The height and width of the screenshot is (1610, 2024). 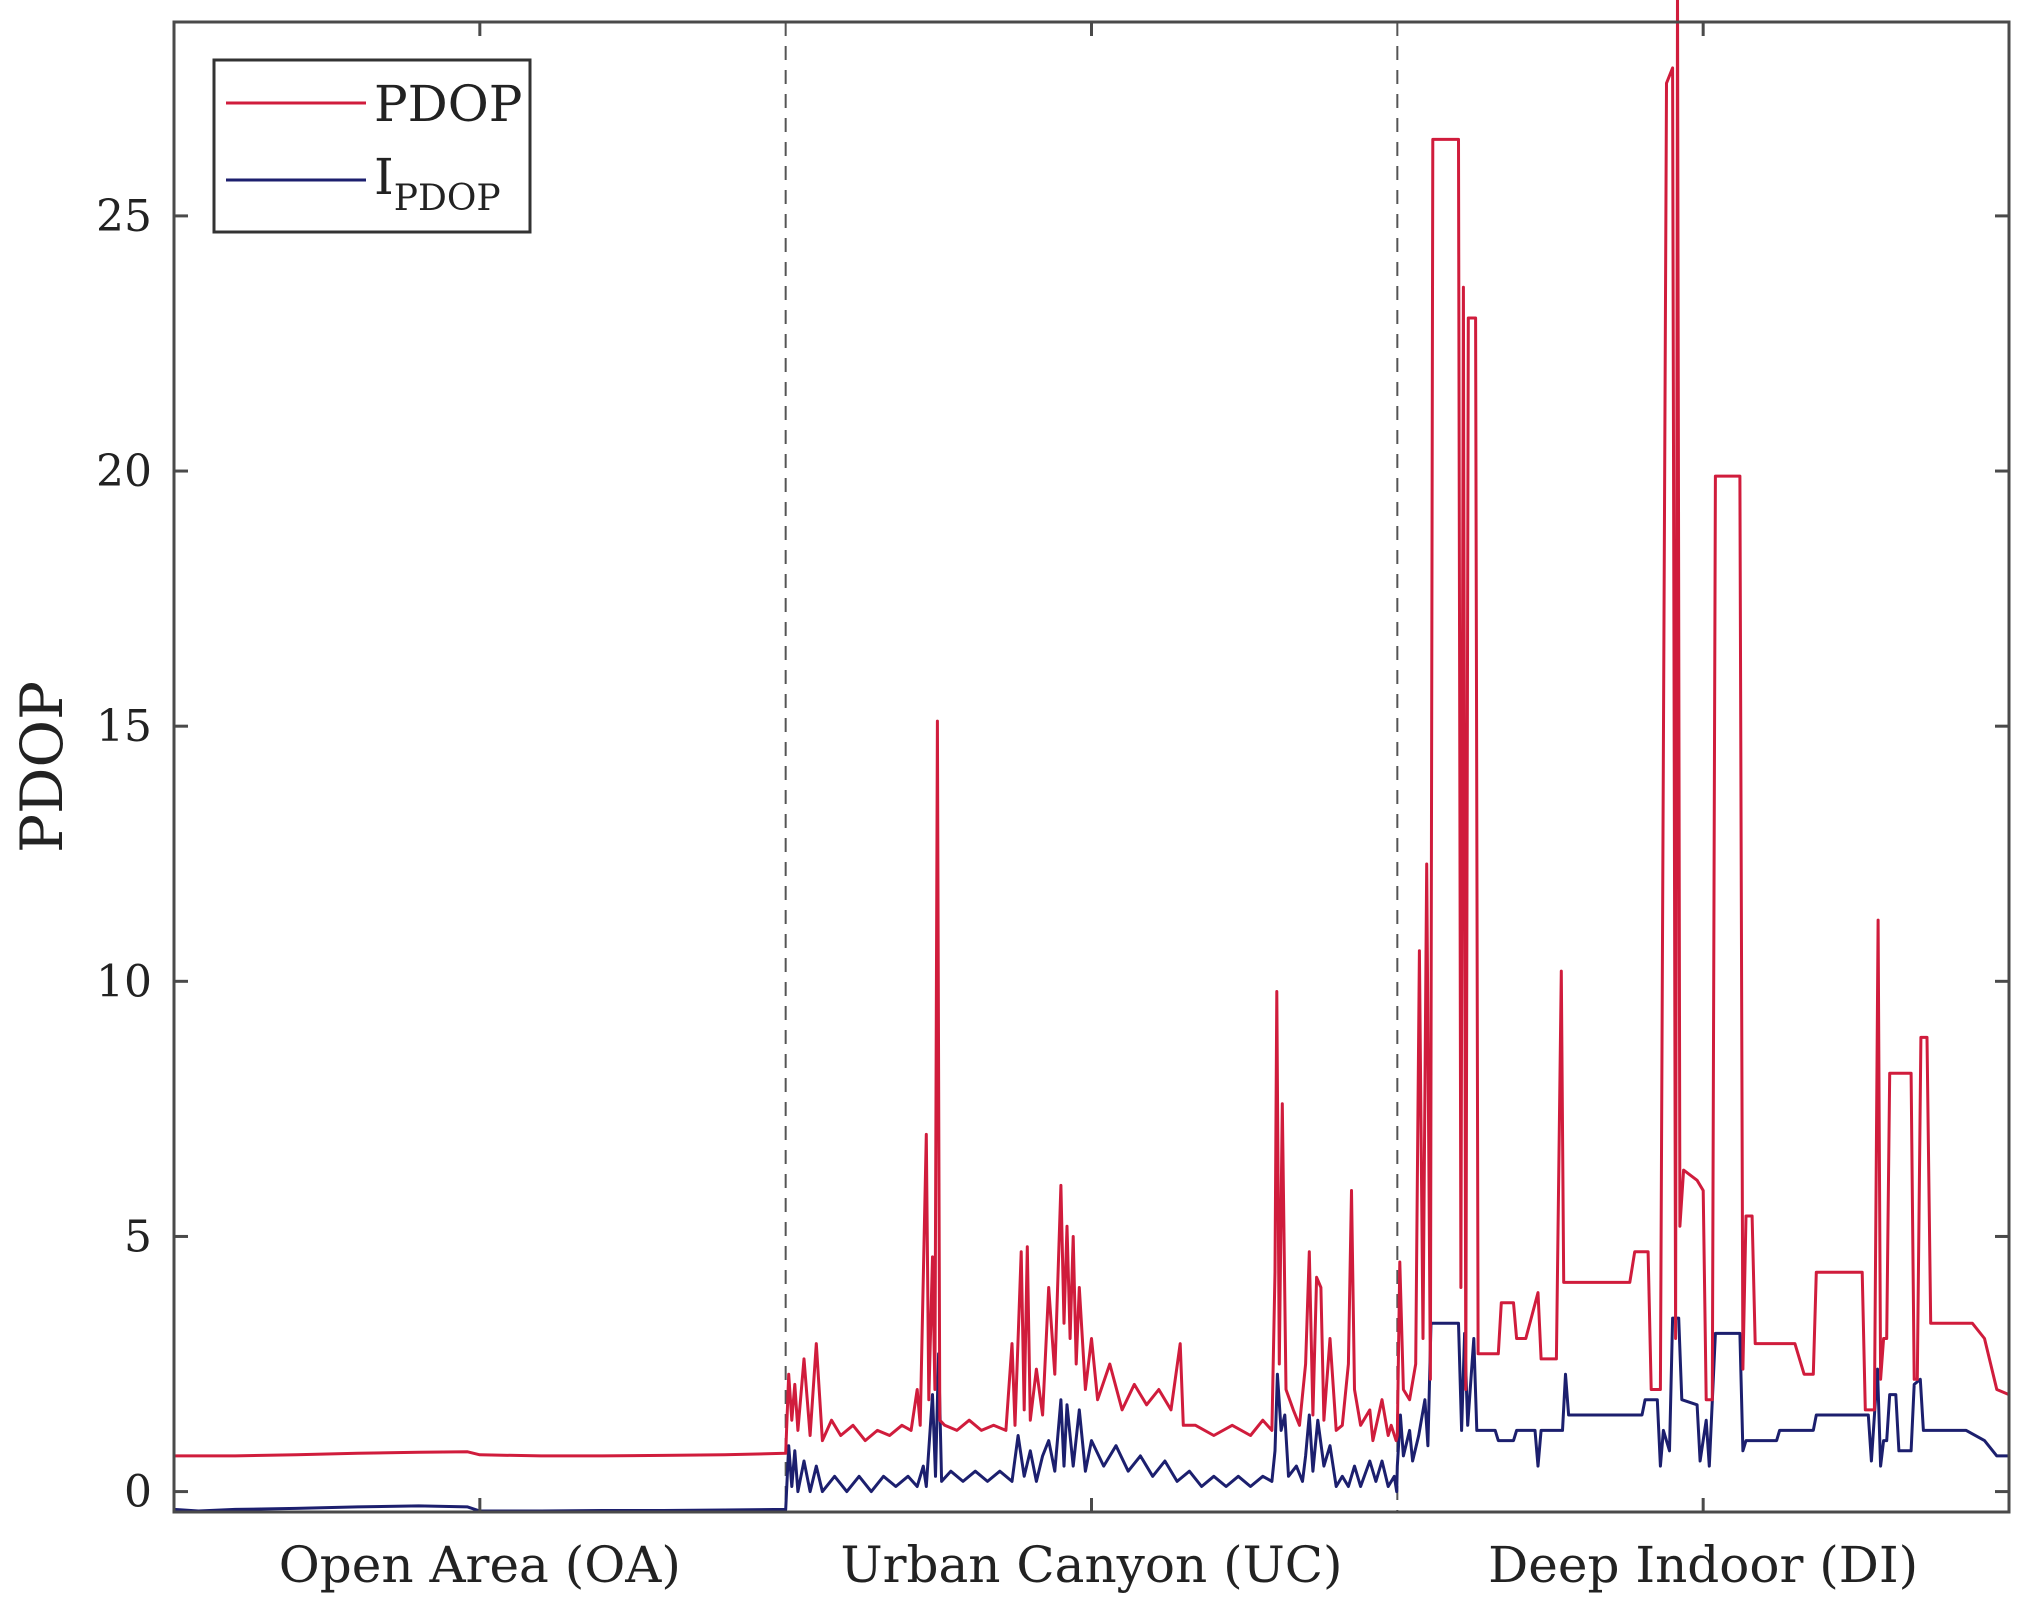 I want to click on legend-label-ipdop-main: I, so click(x=384, y=177).